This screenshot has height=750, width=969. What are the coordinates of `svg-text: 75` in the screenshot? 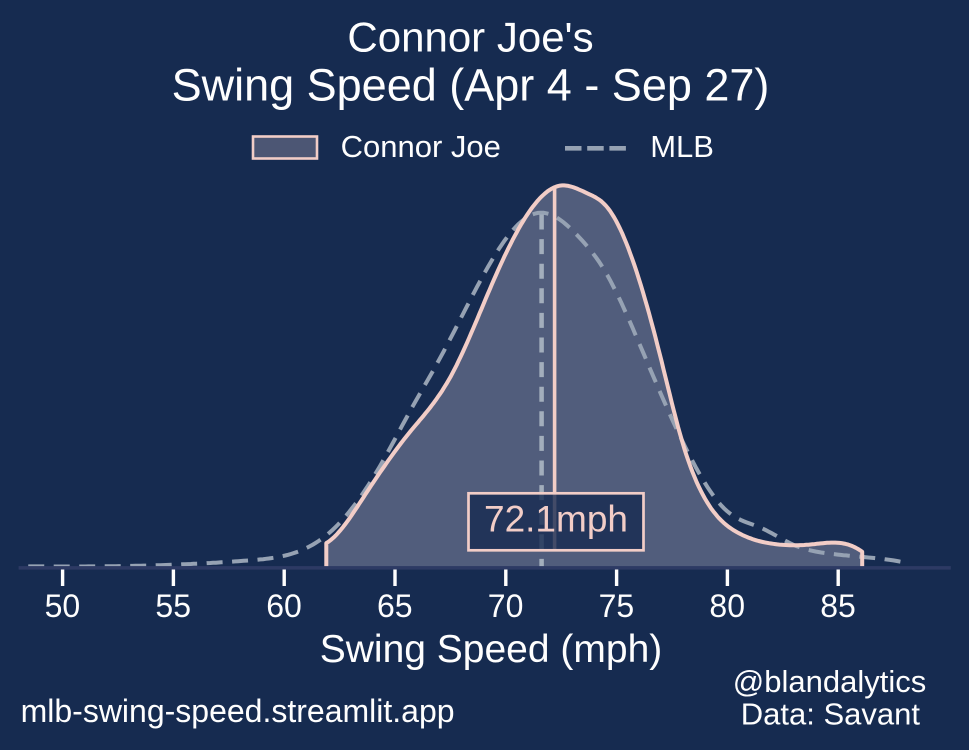 It's located at (617, 606).